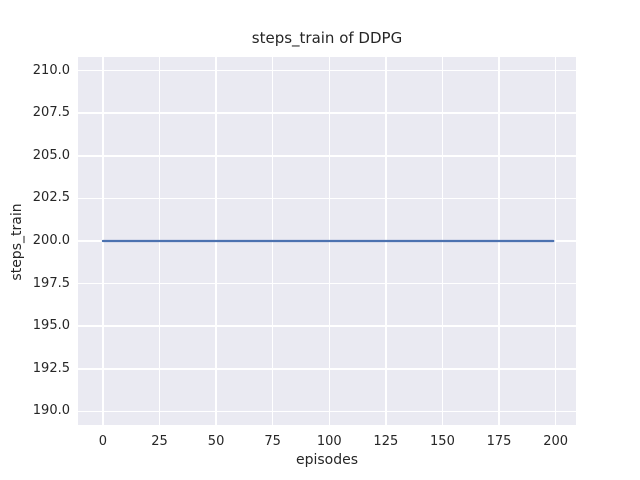 The width and height of the screenshot is (640, 480). Describe the element at coordinates (329, 441) in the screenshot. I see `x-tick-label: 100` at that location.